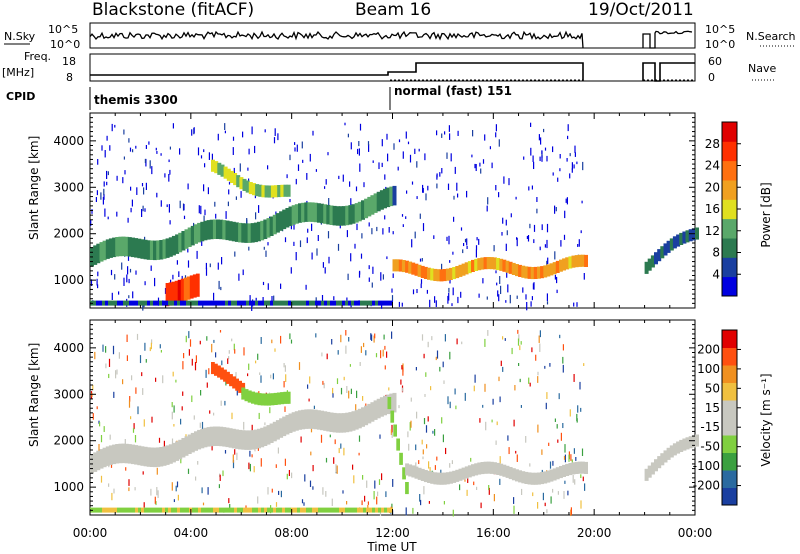 Image resolution: width=800 pixels, height=554 pixels. What do you see at coordinates (68, 141) in the screenshot?
I see `y-tick-label: 4000` at bounding box center [68, 141].